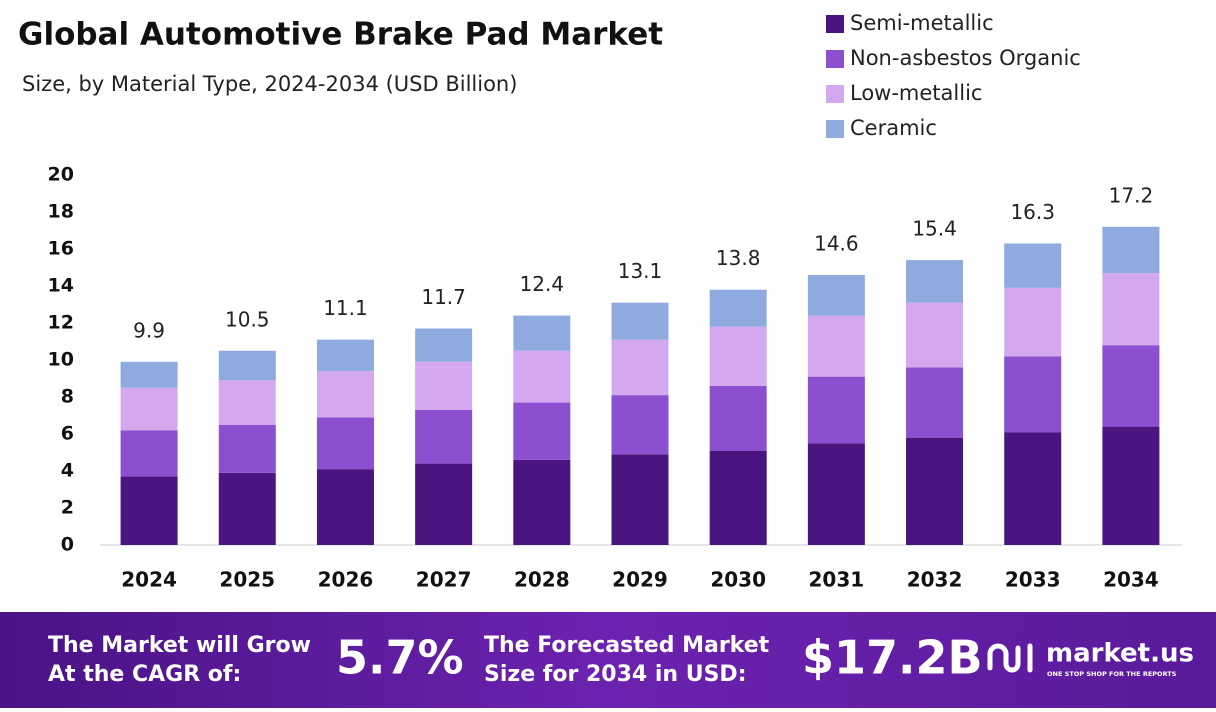 This screenshot has height=712, width=1216. Describe the element at coordinates (67, 434) in the screenshot. I see `y-tick-label: 6` at that location.